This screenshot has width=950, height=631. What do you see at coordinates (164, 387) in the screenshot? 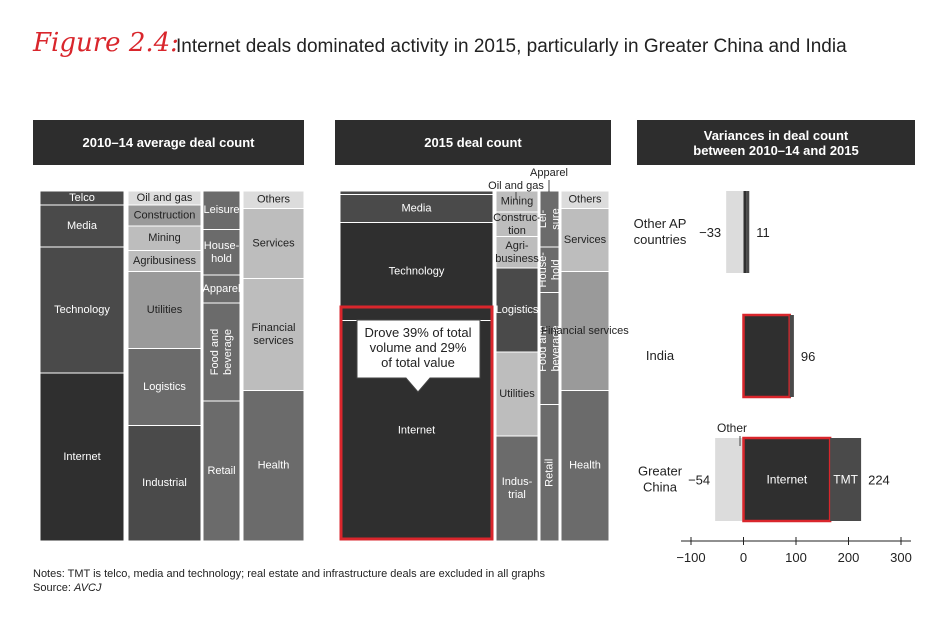
I see `left-label-logistics: Logistics` at bounding box center [164, 387].